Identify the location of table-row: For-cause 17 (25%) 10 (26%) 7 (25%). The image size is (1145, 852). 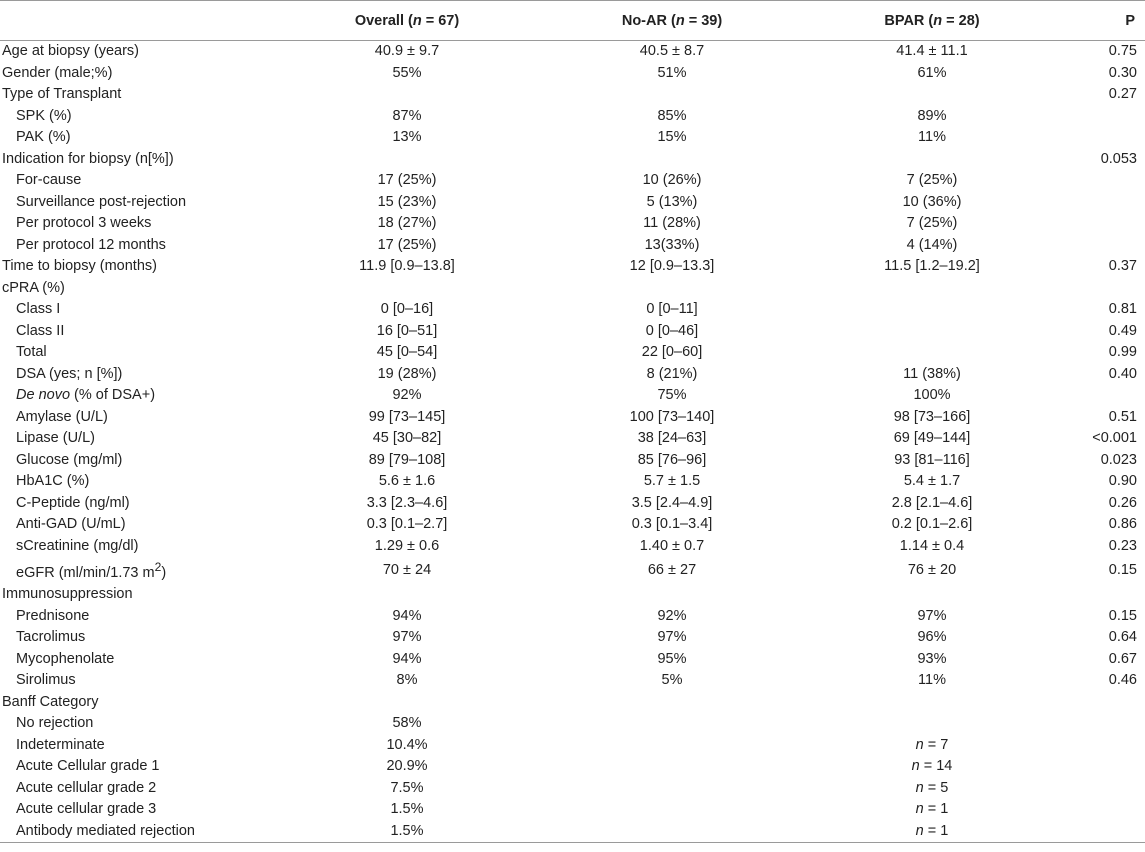
(572, 181).